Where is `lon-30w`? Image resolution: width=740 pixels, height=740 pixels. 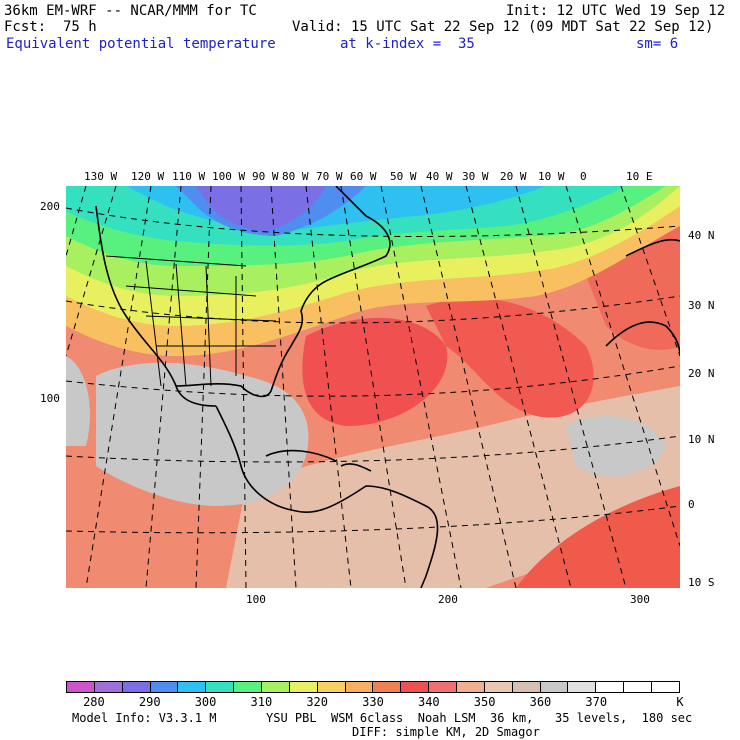
lon-30w is located at coordinates (468, 387).